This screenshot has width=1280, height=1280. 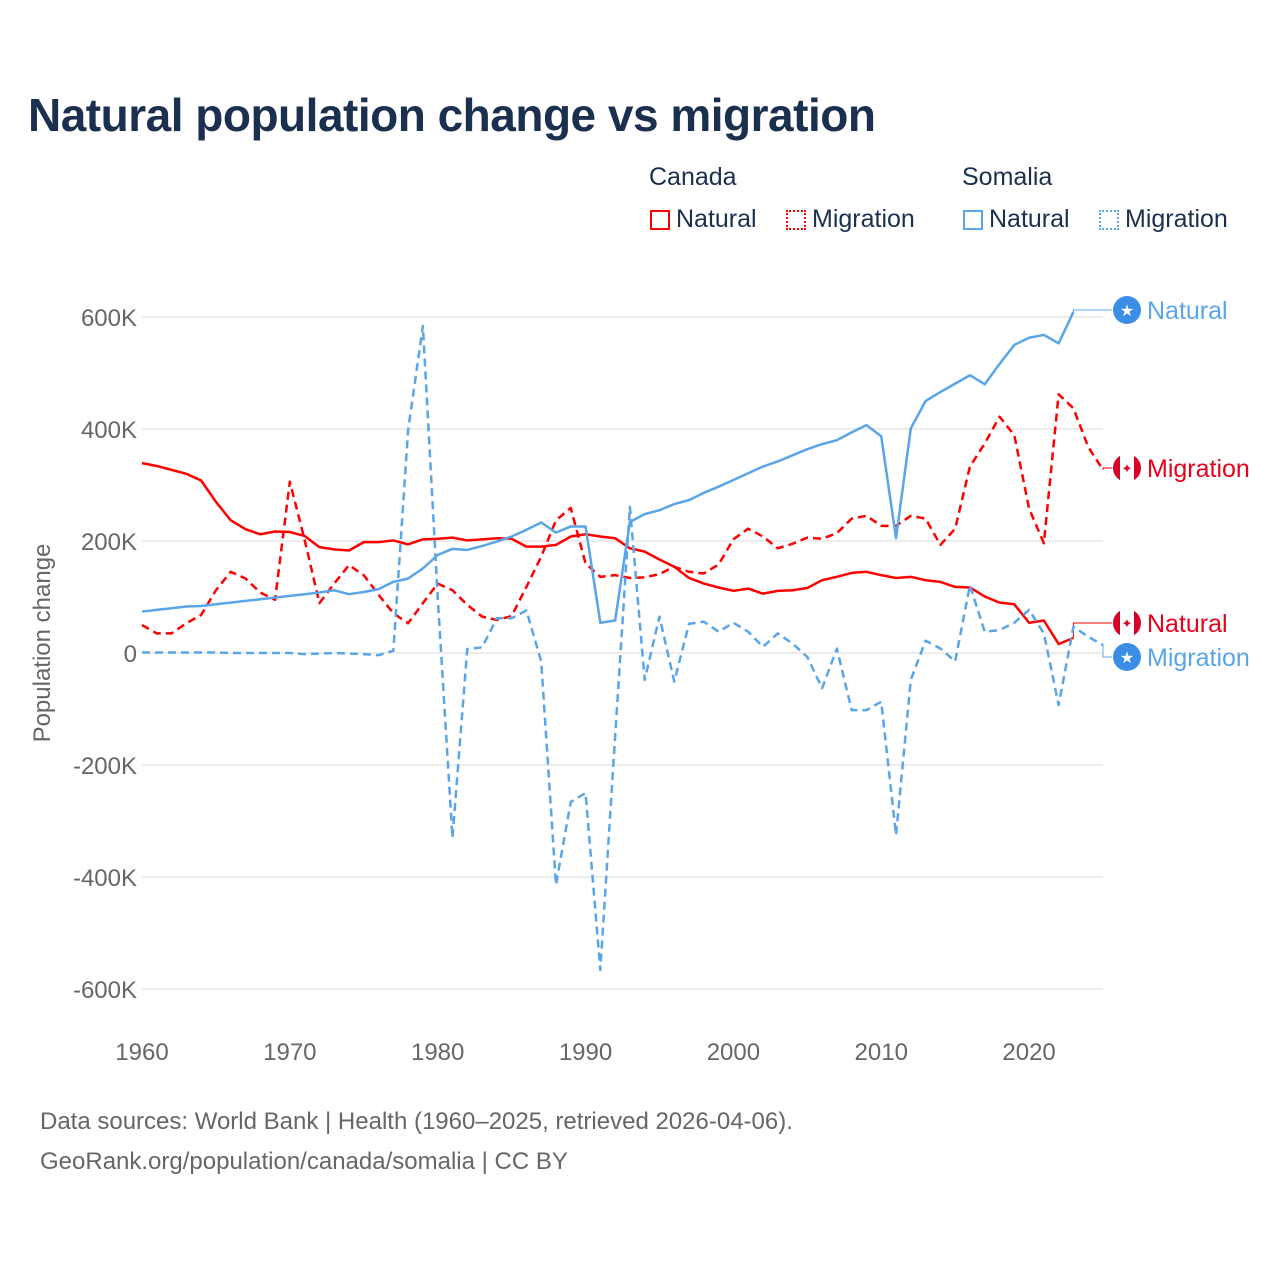 I want to click on x-tick-label: 2000, so click(x=733, y=1052).